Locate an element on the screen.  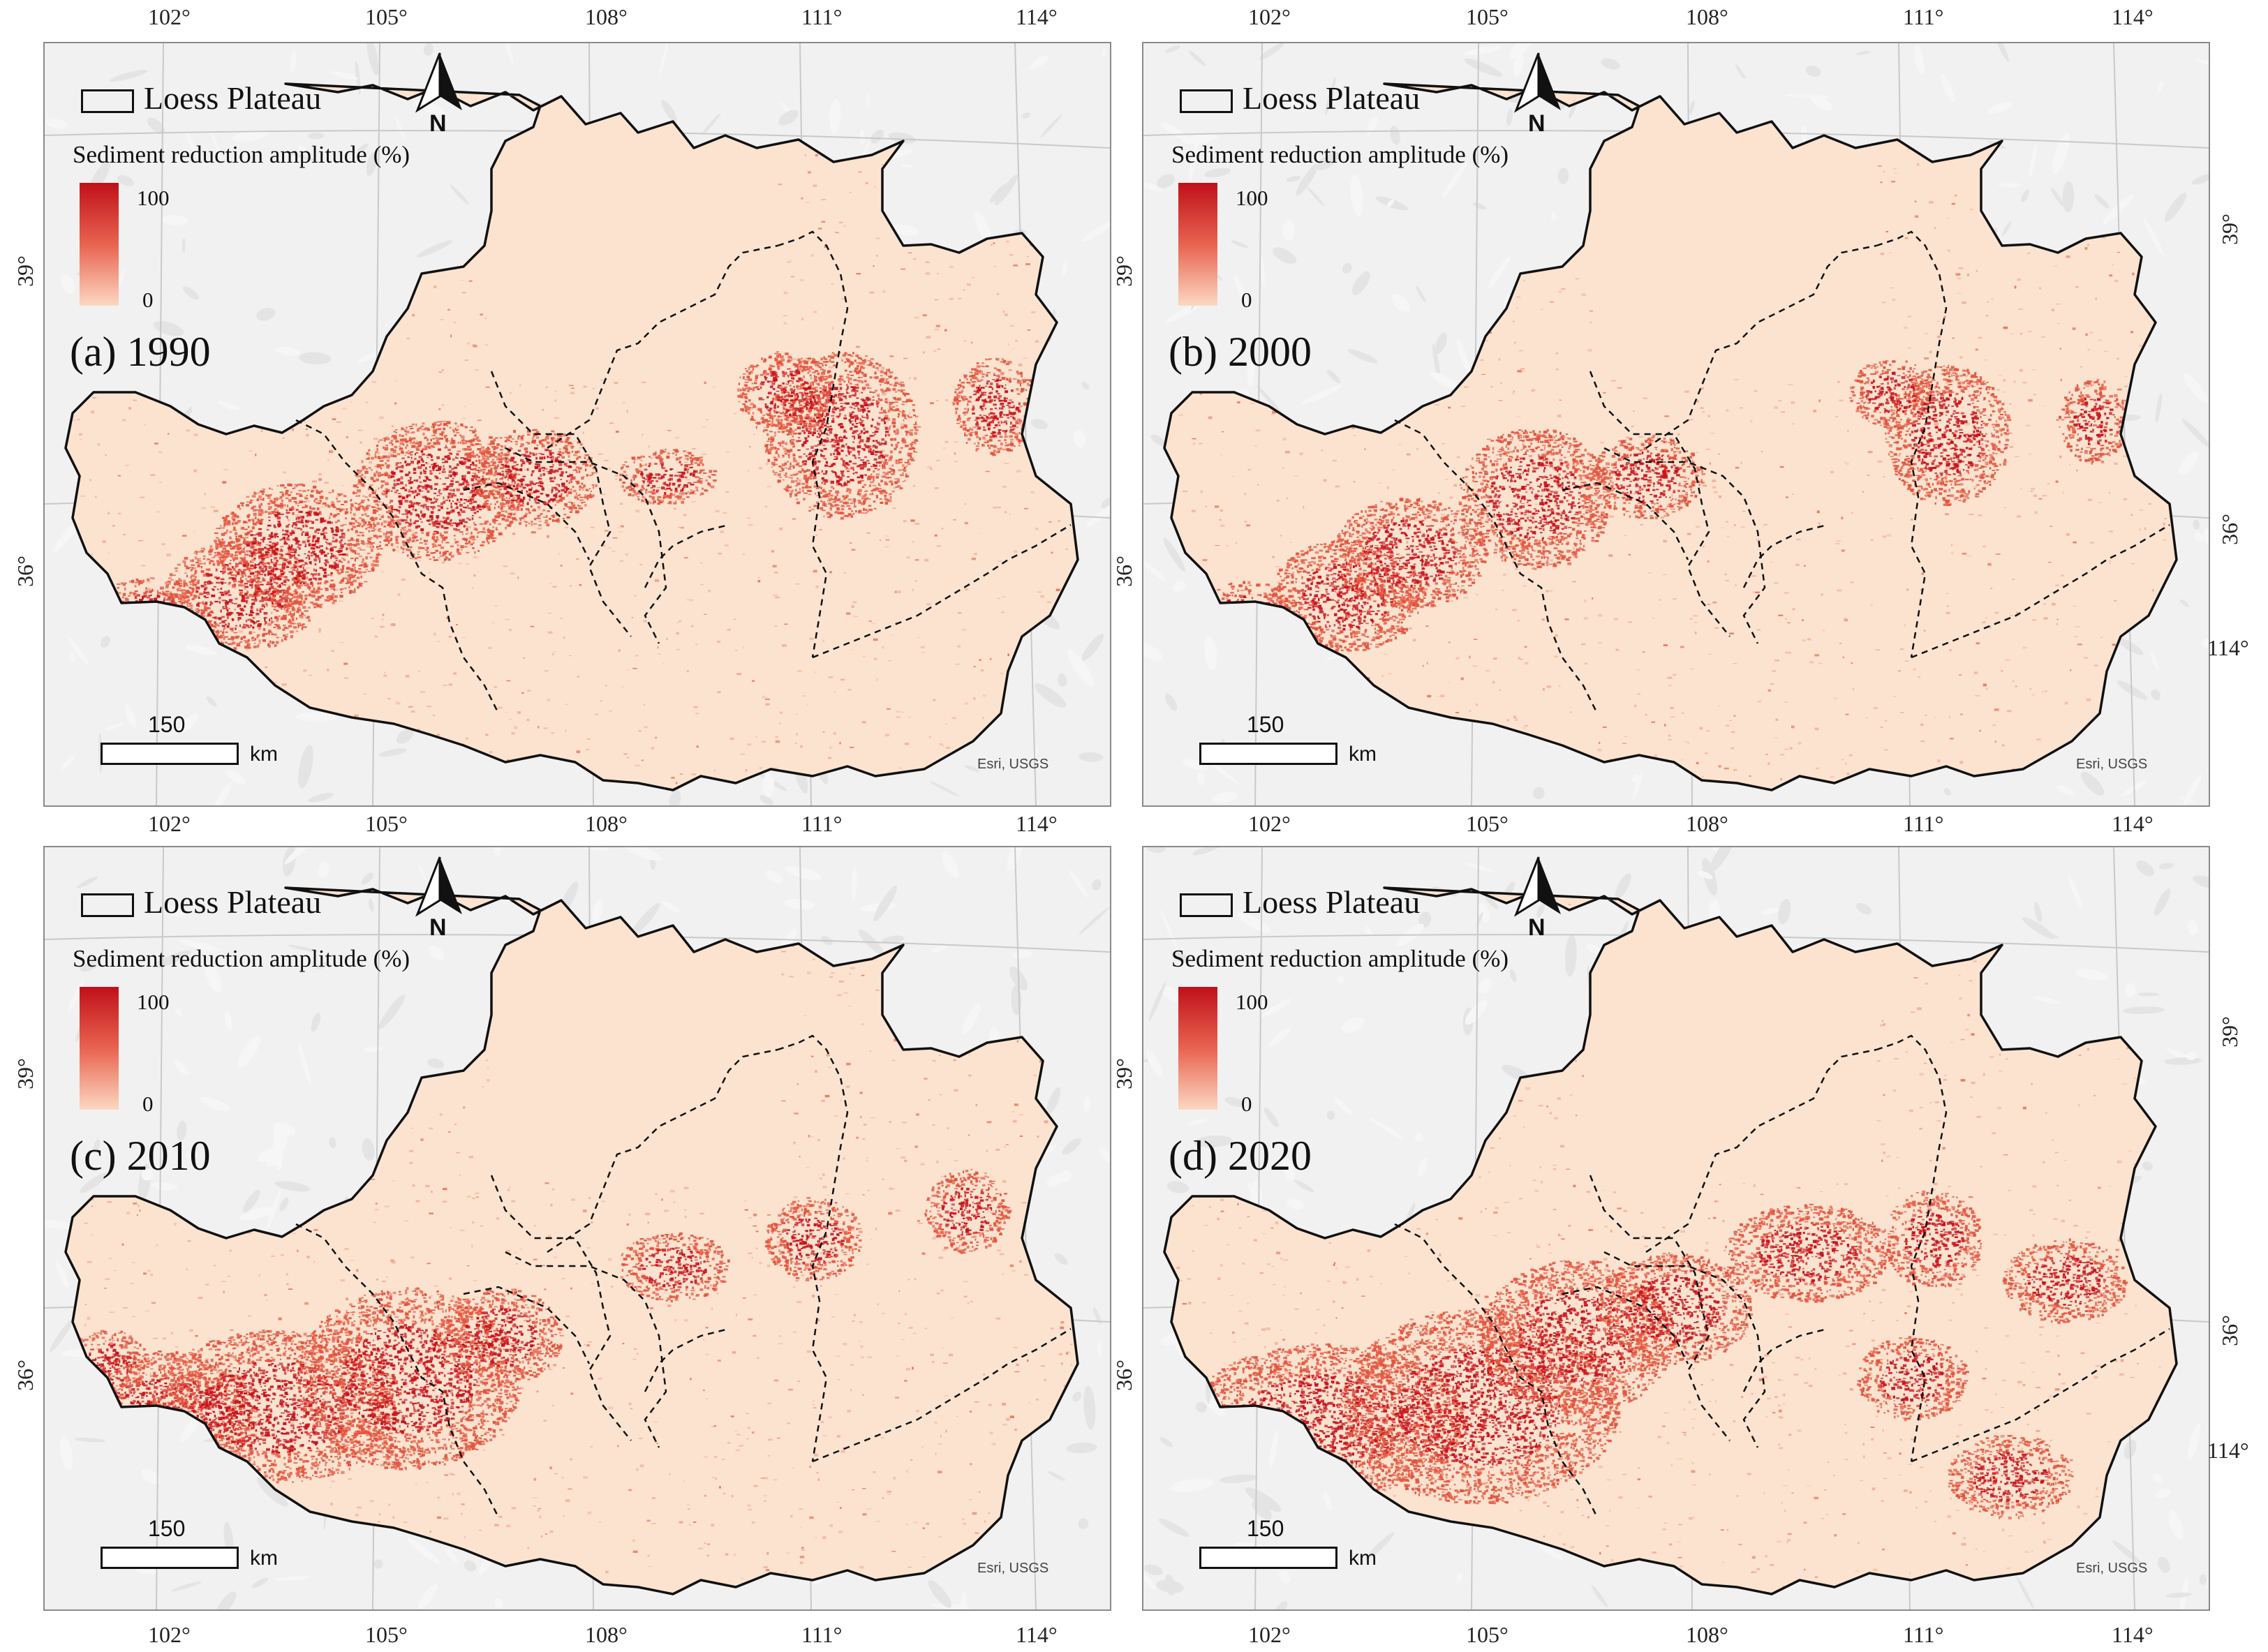
panel-label: (d) 2020 is located at coordinates (1240, 1156).